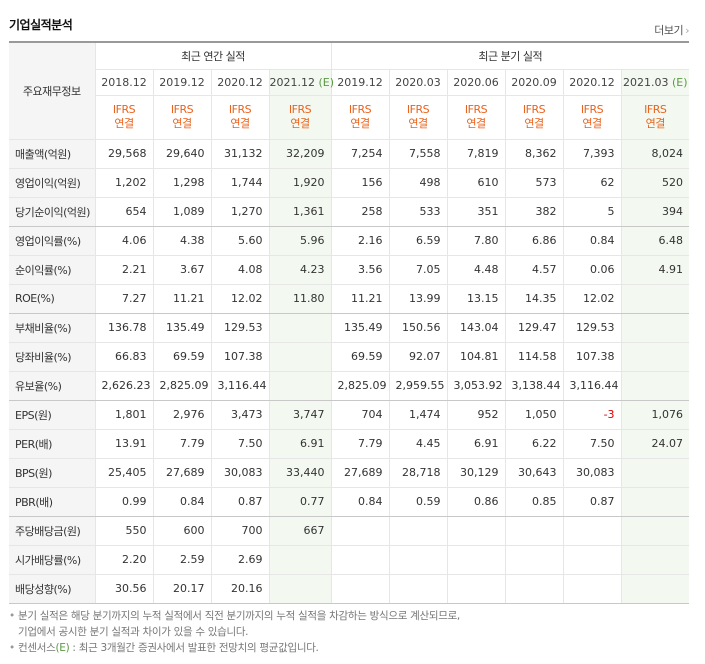  I want to click on table-cell: 520, so click(655, 183).